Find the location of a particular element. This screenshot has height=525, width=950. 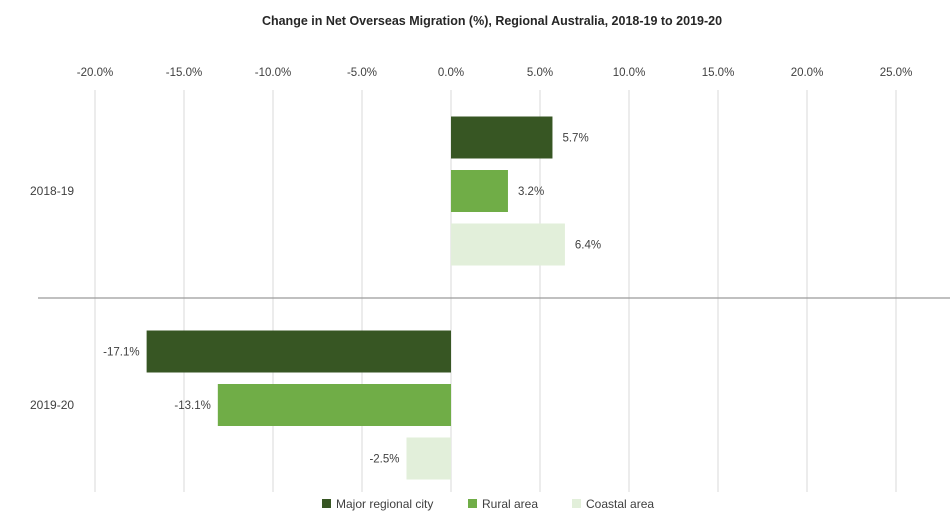

data-label: -17.1% is located at coordinates (121, 353).